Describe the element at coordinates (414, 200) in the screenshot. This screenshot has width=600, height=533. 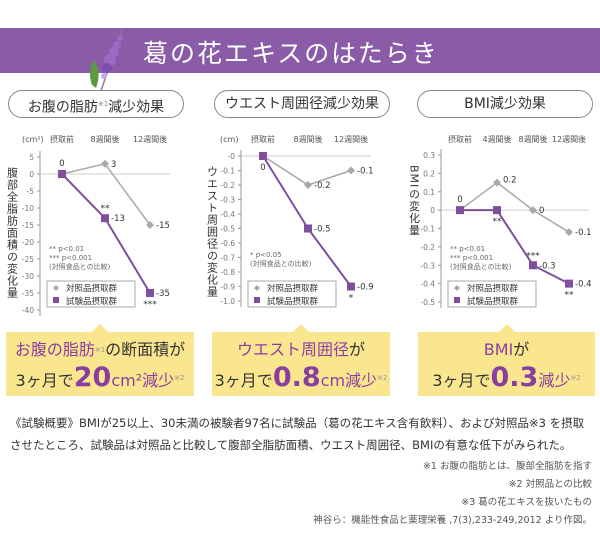
I see `y-axis-label: BMIの変化量` at that location.